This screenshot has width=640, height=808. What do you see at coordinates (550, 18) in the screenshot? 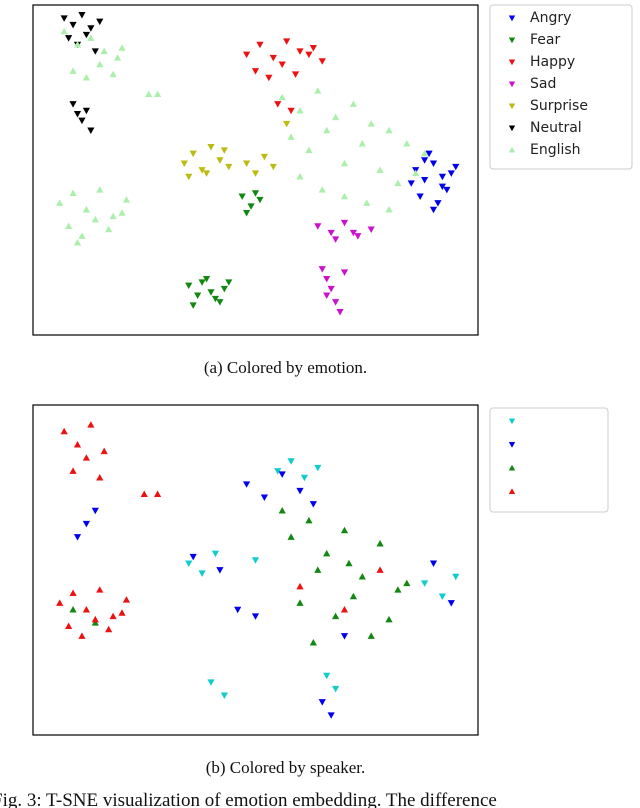
I see `legend-label: Angry` at bounding box center [550, 18].